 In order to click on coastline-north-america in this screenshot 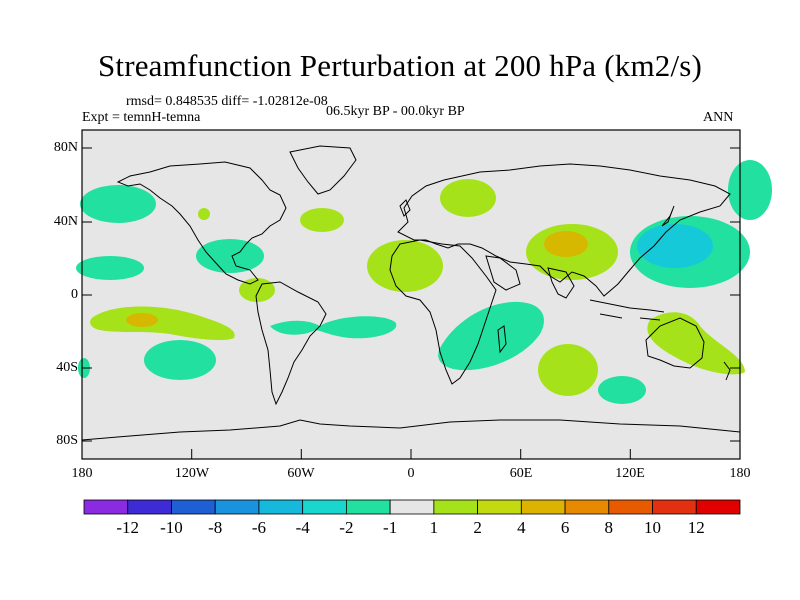, I will do `click(201, 223)`.